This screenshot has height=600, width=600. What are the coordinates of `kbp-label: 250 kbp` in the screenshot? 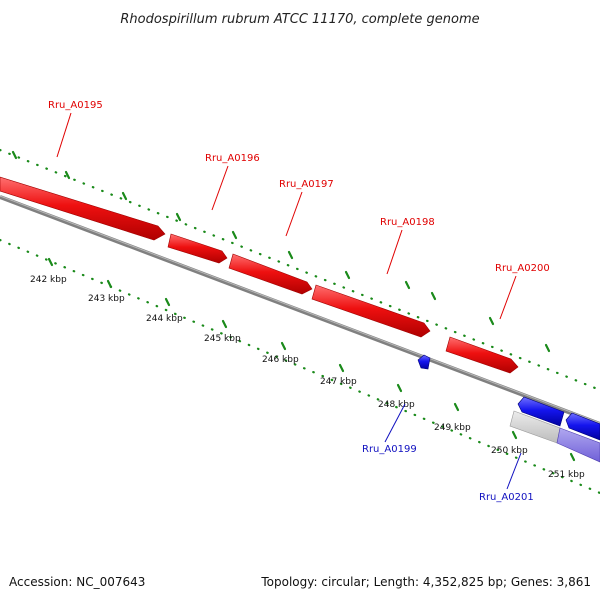 It's located at (509, 451).